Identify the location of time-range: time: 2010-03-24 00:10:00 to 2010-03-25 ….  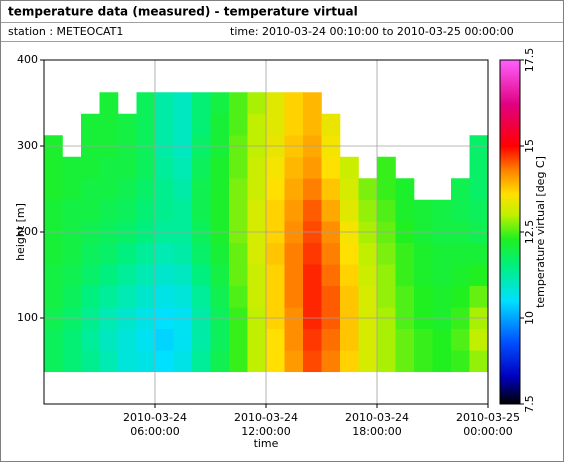
(372, 31).